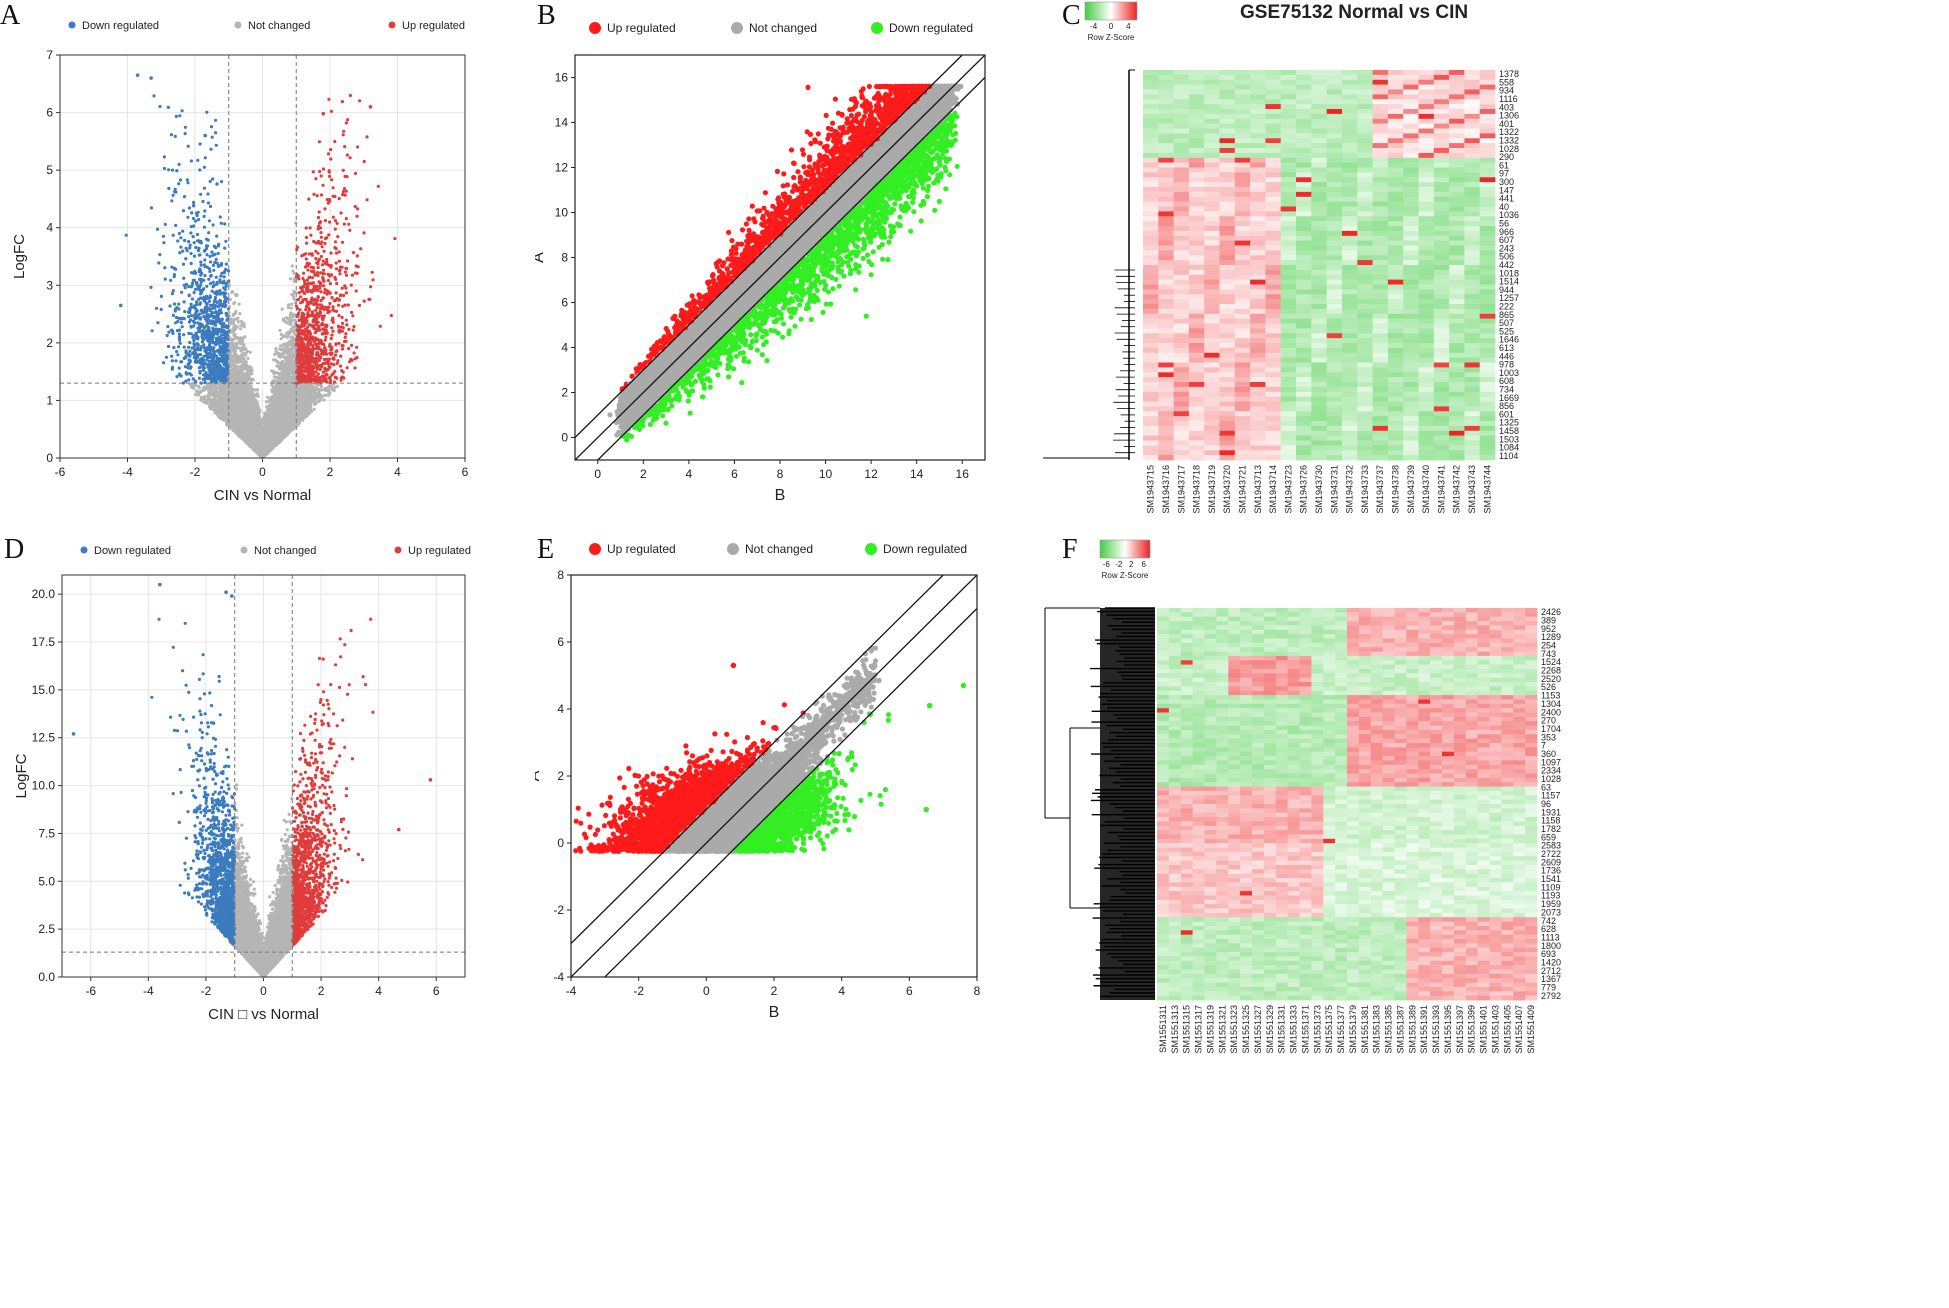  What do you see at coordinates (49, 458) in the screenshot?
I see `y-tick-label: 0` at bounding box center [49, 458].